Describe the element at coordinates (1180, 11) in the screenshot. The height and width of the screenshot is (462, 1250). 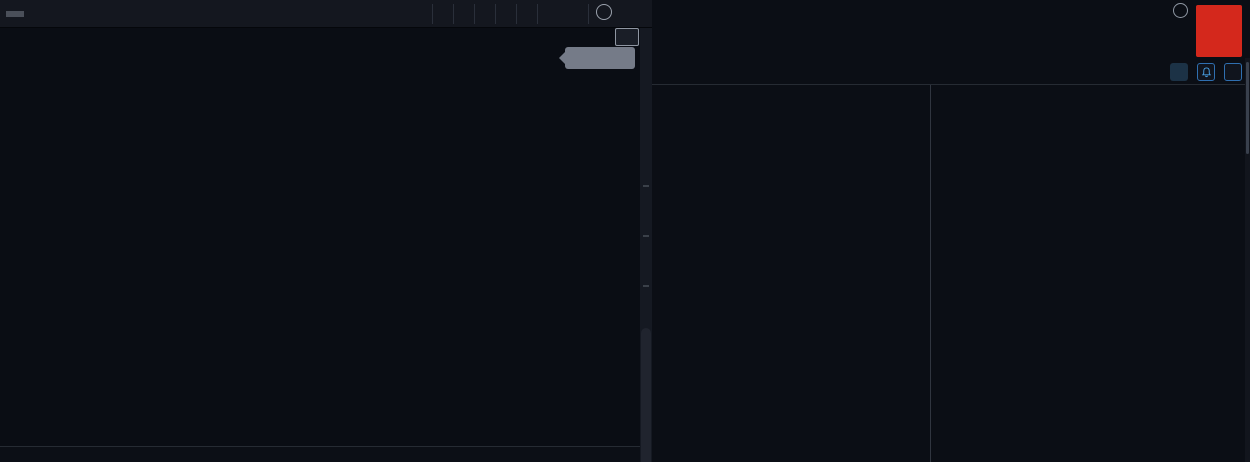
I see `info-icon` at that location.